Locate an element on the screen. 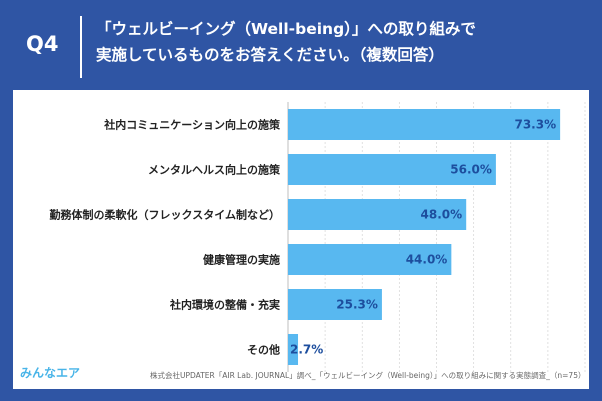 This screenshot has height=401, width=602. question-number: Q4 is located at coordinates (42, 44).